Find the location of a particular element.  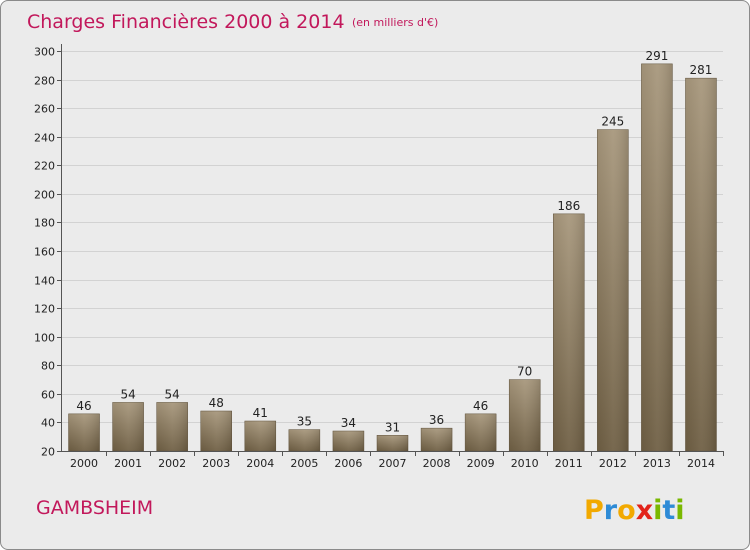

x-tick-label: 2010 is located at coordinates (525, 463).